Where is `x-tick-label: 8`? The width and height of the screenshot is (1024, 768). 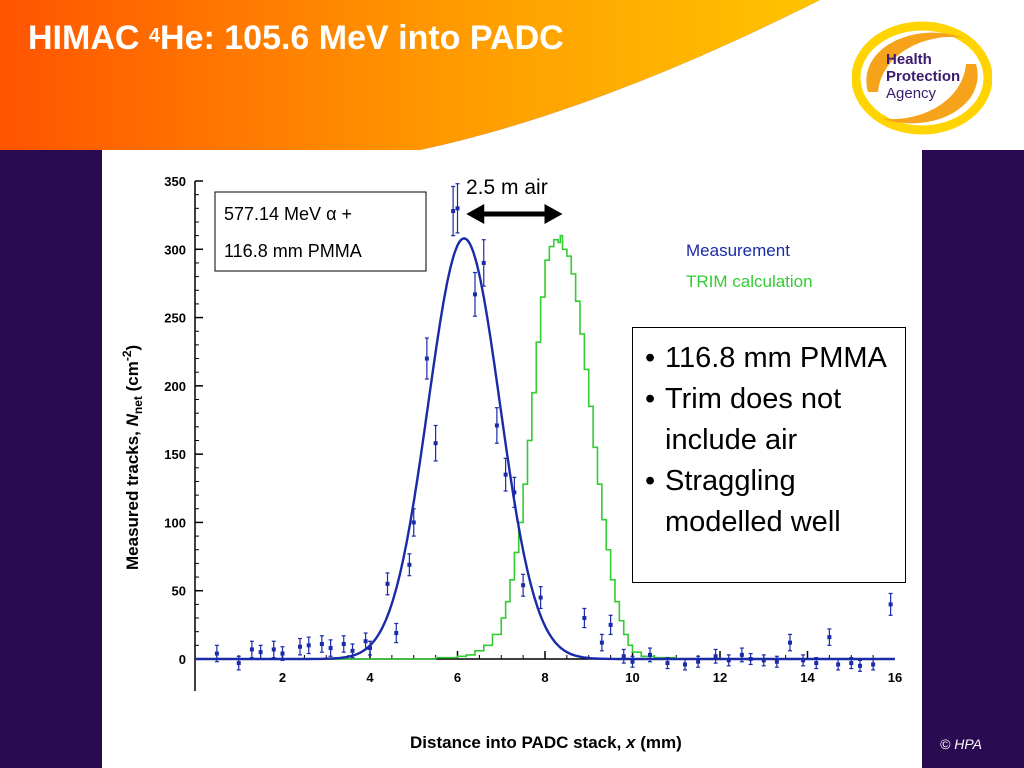 x-tick-label: 8 is located at coordinates (544, 677).